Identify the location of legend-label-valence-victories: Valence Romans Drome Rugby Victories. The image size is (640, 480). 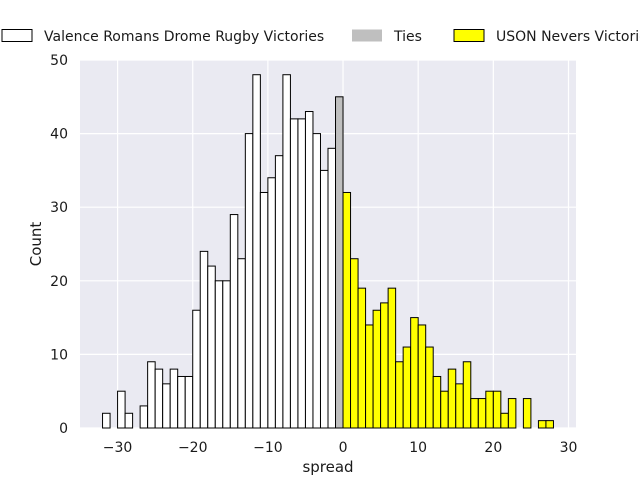
(184, 37).